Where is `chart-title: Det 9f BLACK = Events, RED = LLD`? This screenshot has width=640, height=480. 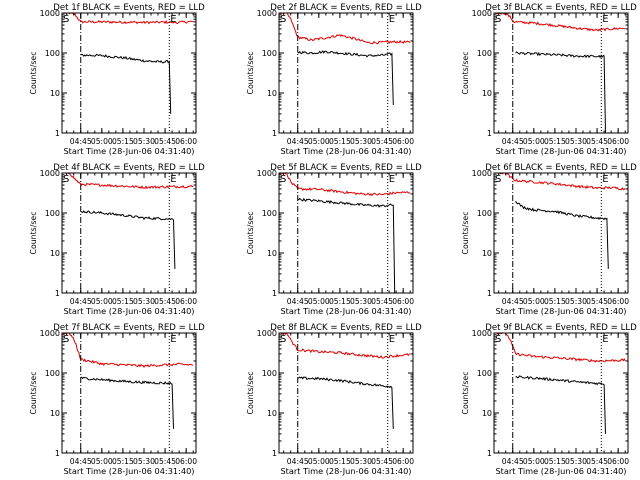 chart-title: Det 9f BLACK = Events, RED = LLD is located at coordinates (561, 328).